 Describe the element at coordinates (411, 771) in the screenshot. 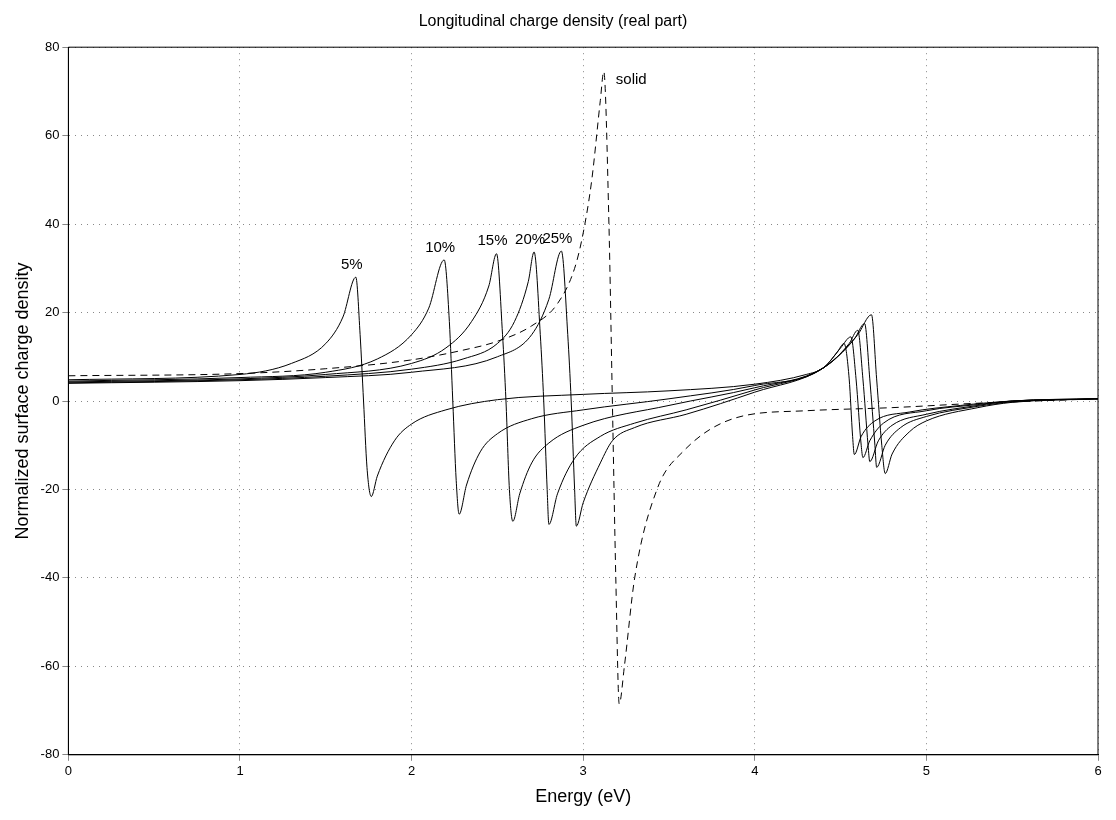

I see `x-tick-label: 2` at that location.